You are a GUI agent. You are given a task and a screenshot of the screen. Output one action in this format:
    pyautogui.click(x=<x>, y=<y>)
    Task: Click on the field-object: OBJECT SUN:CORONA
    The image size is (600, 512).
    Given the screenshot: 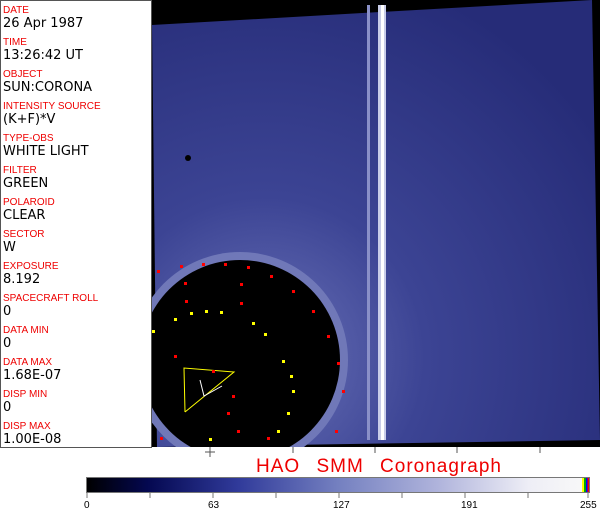 What is the action you would take?
    pyautogui.click(x=47, y=82)
    